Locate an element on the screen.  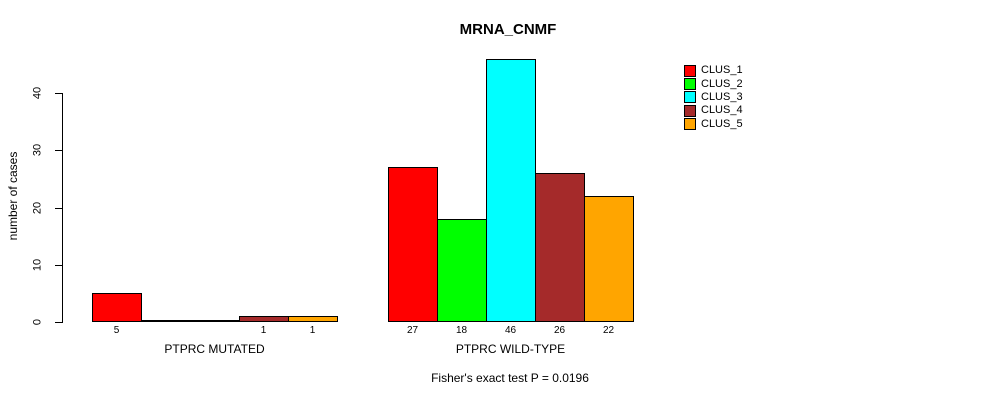
annotation-fisher-test: Fisher's exact test P = 0.0196 is located at coordinates (510, 378).